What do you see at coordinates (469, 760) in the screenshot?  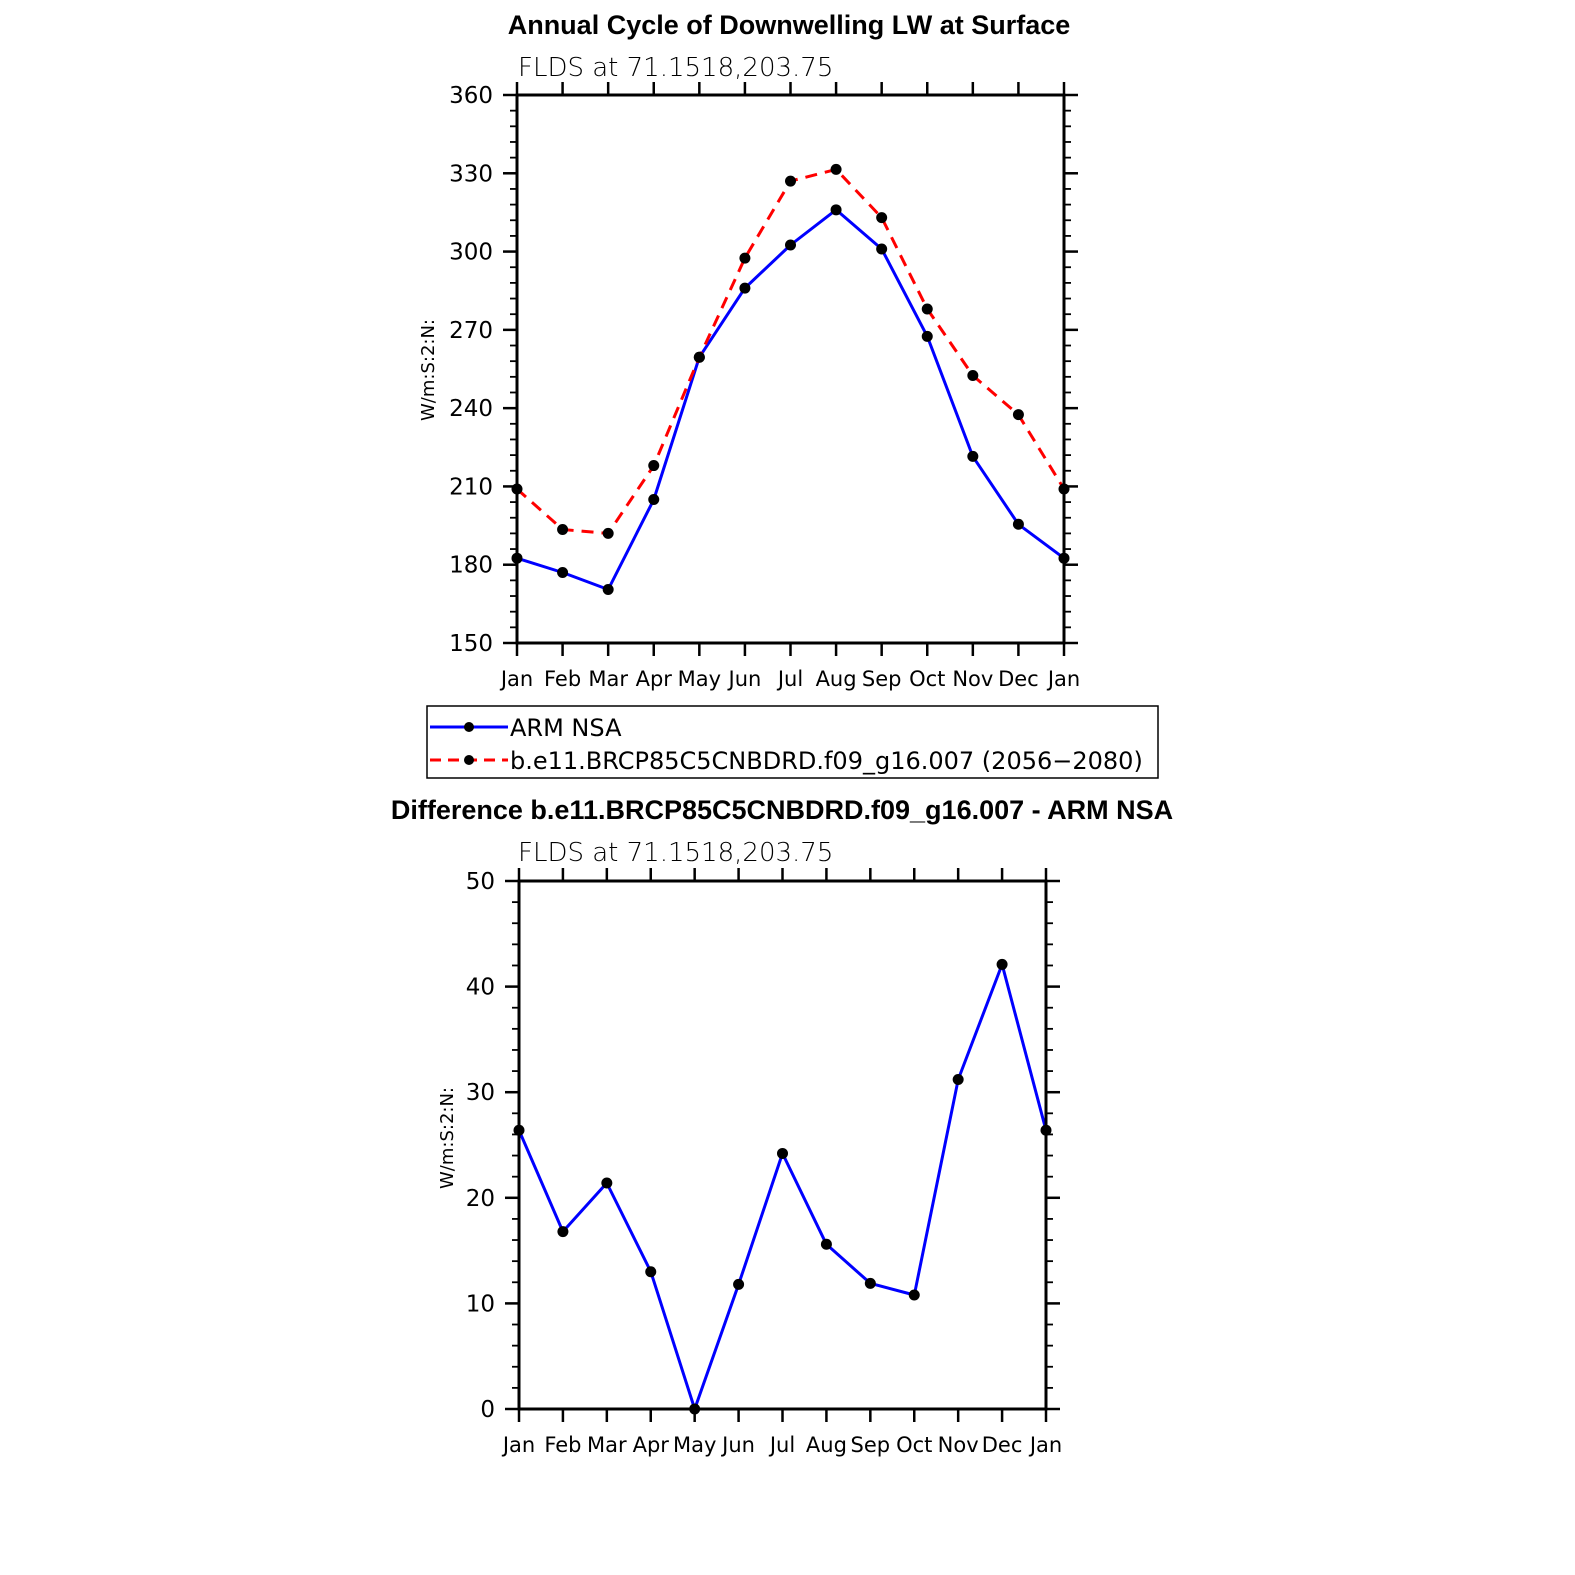 I see `legend-marker-model` at bounding box center [469, 760].